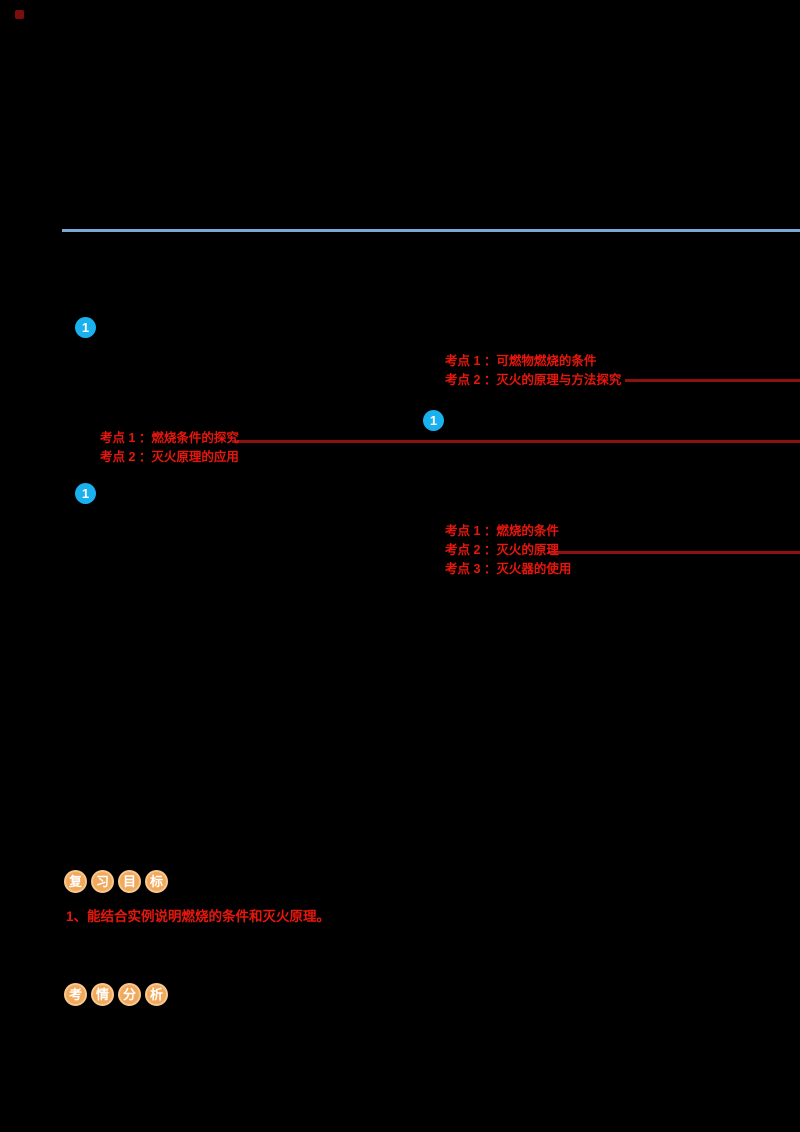  I want to click on exam-analysis-badge: 考 情 分 析, so click(116, 994).